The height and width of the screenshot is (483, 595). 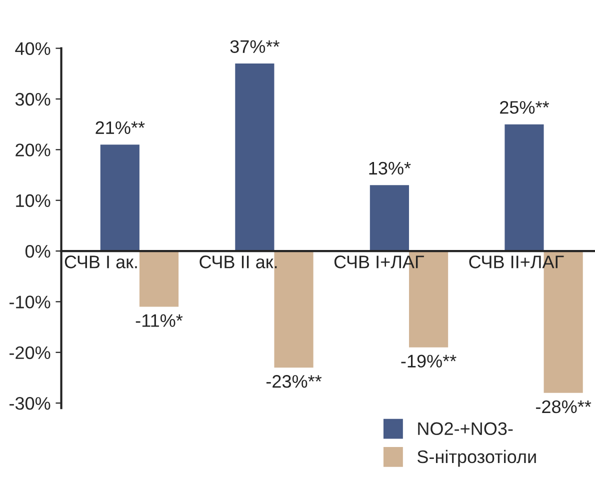 What do you see at coordinates (37, 251) in the screenshot?
I see `y-tick-label: 0%` at bounding box center [37, 251].